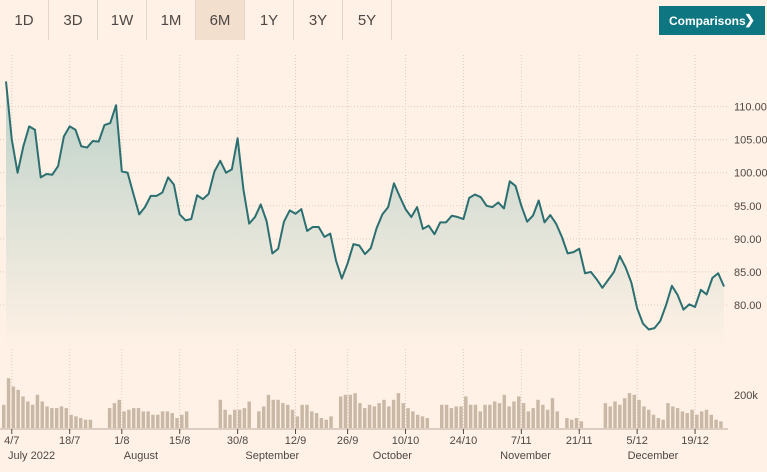  Describe the element at coordinates (295, 441) in the screenshot. I see `x-tick-label: 12/9` at that location.